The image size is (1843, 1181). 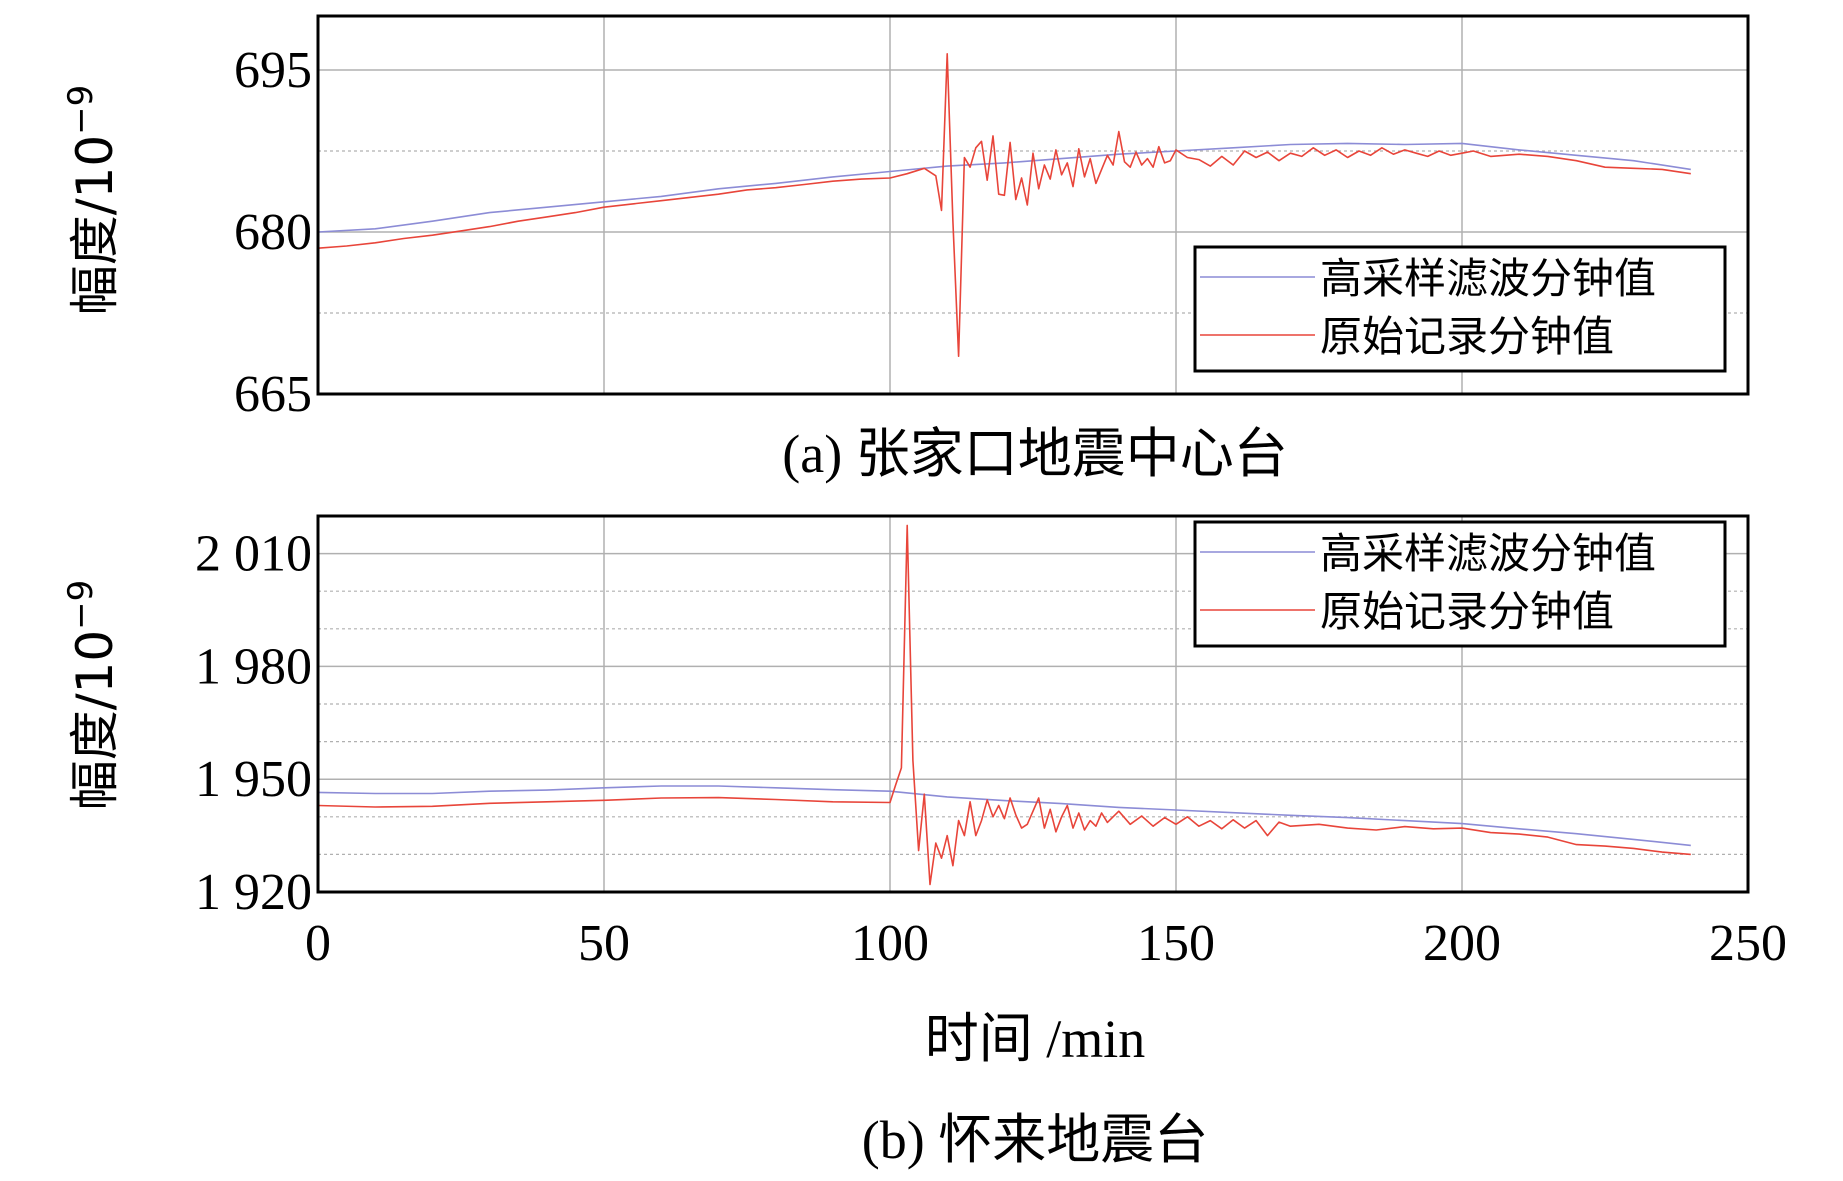 I want to click on x-tick-label: 150, so click(x=1176, y=943).